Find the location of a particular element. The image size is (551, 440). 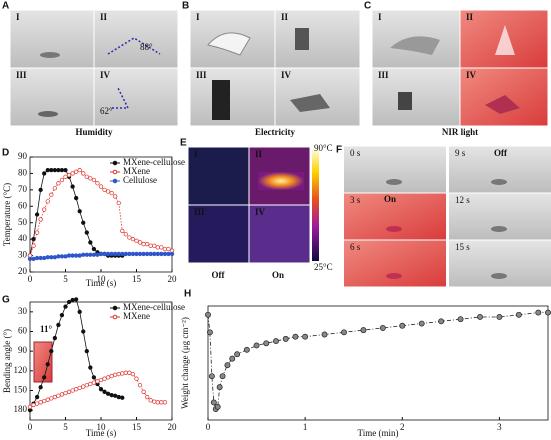

panel-letter: F is located at coordinates (339, 150).